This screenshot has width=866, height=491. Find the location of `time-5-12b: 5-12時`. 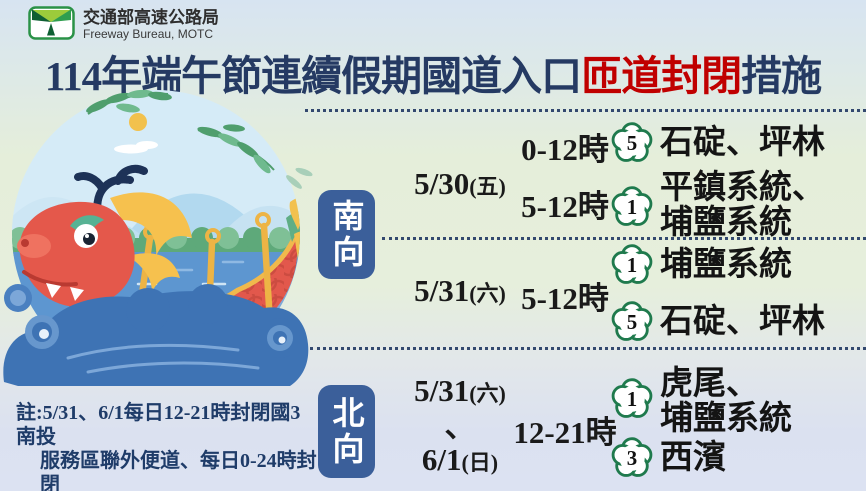

time-5-12b: 5-12時 is located at coordinates (565, 298).